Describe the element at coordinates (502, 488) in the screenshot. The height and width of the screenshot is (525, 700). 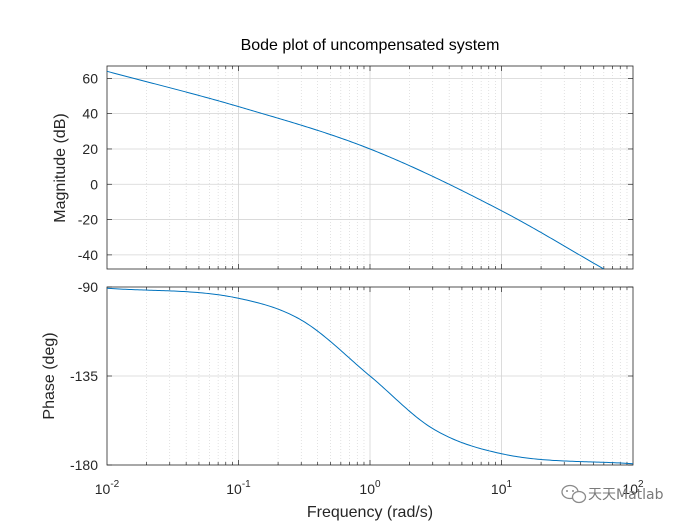
I see `x-tick-label: 10¹` at that location.